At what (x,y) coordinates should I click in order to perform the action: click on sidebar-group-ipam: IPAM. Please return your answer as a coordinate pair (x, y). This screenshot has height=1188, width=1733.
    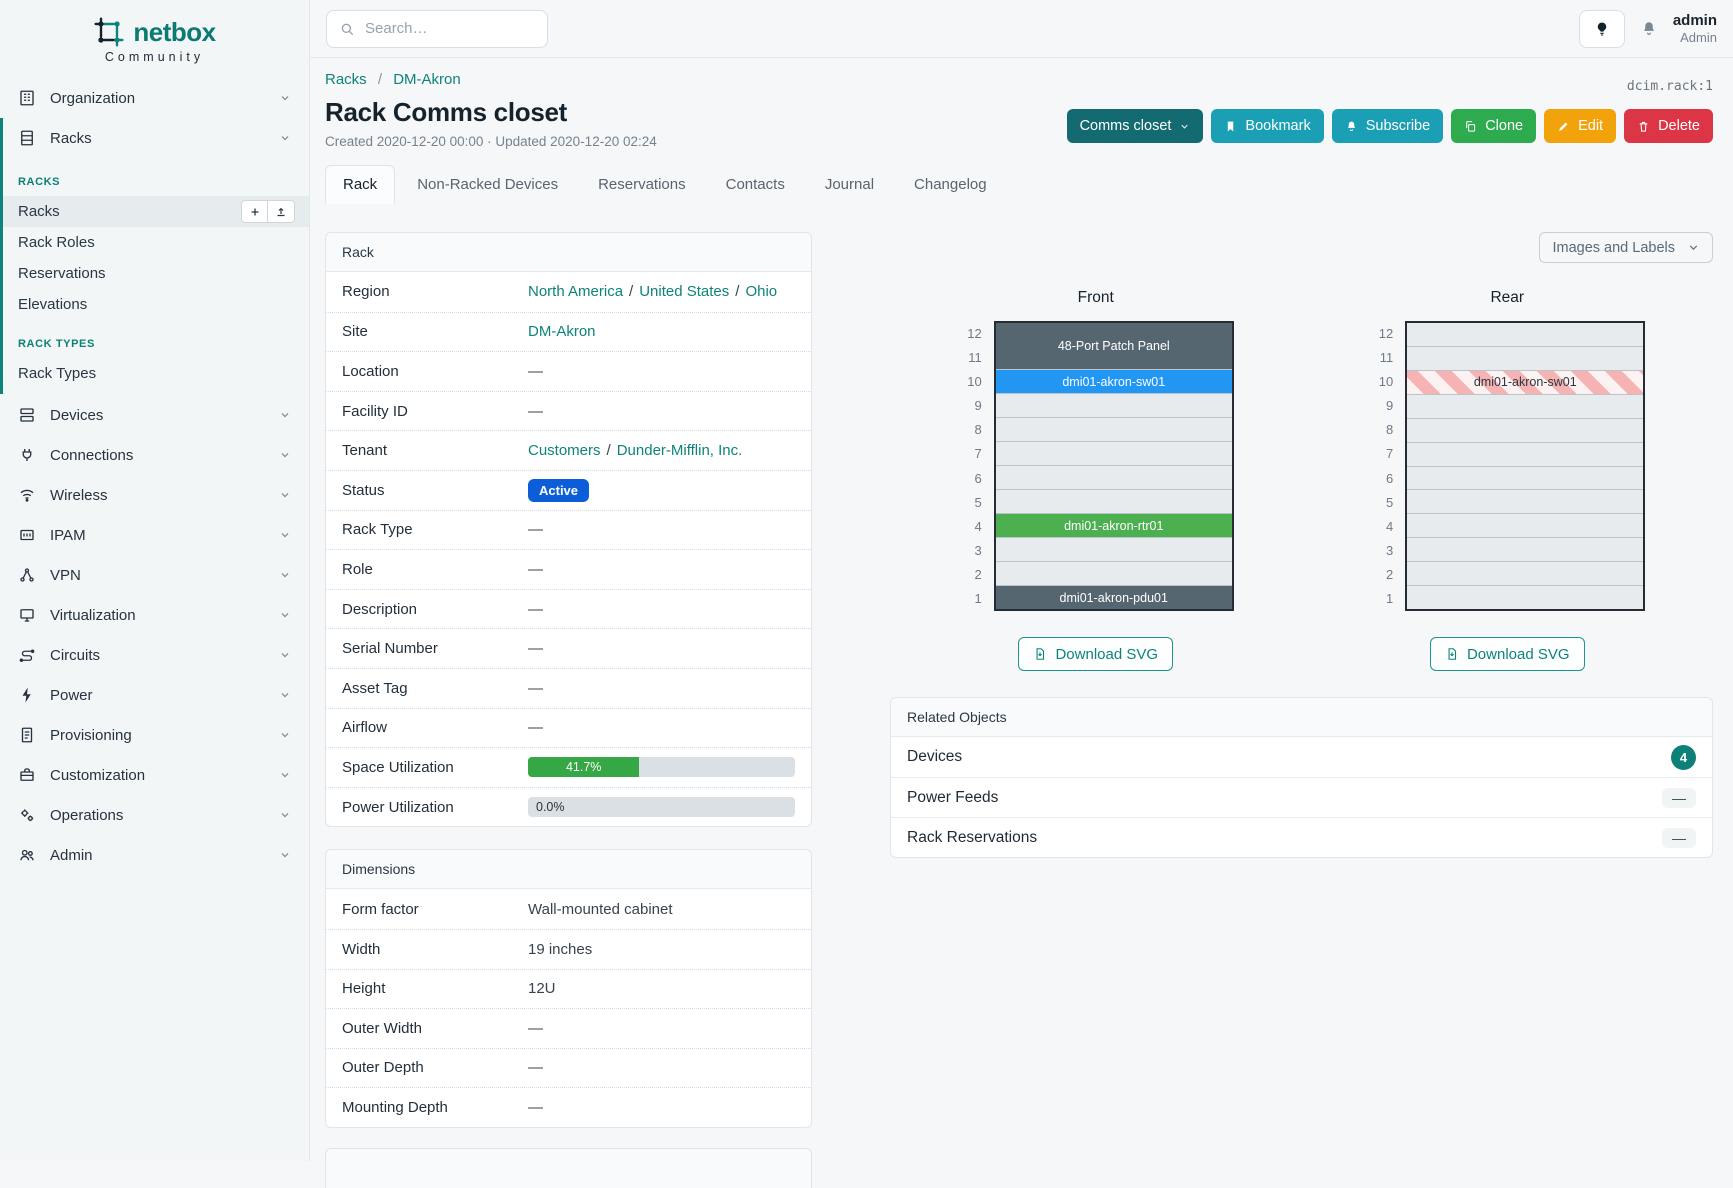
    Looking at the image, I should click on (154, 535).